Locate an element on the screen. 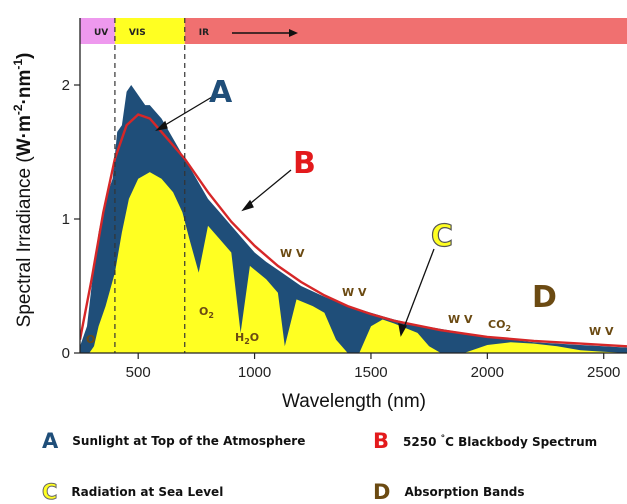 This screenshot has height=504, width=627. wv-label-2: W V is located at coordinates (354, 292).